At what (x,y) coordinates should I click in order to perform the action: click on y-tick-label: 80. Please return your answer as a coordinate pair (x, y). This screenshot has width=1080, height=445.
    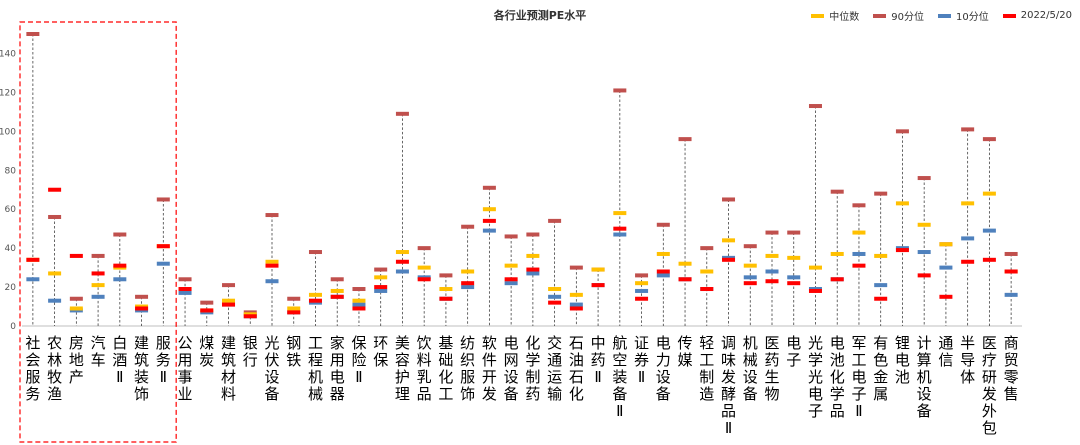
    Looking at the image, I should click on (11, 171).